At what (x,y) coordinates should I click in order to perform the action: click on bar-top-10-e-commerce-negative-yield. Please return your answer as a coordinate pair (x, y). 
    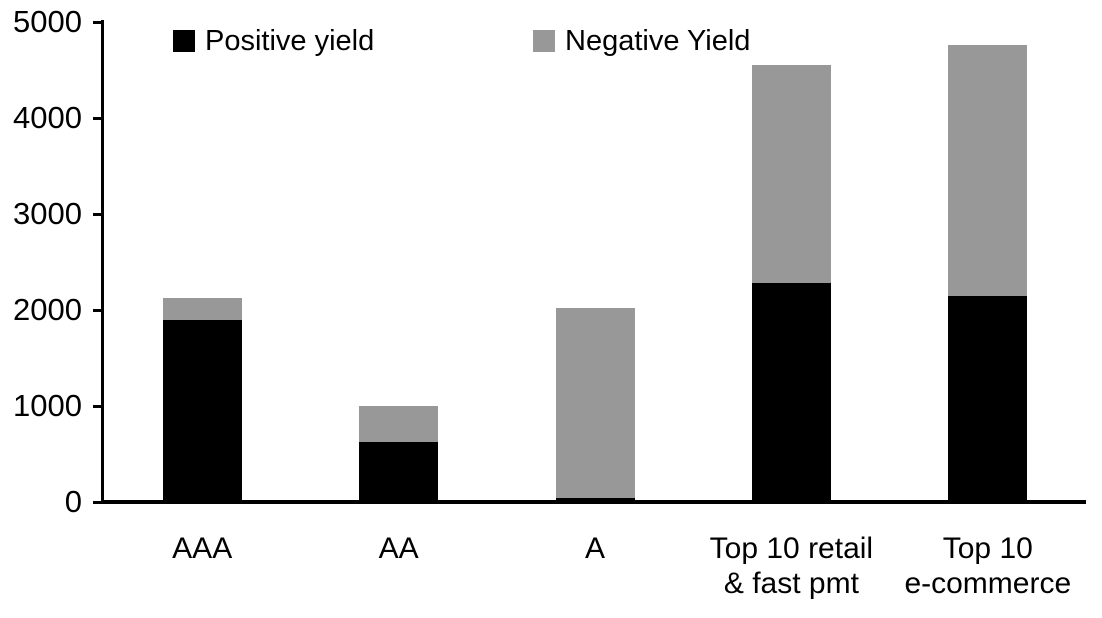
    Looking at the image, I should click on (988, 170).